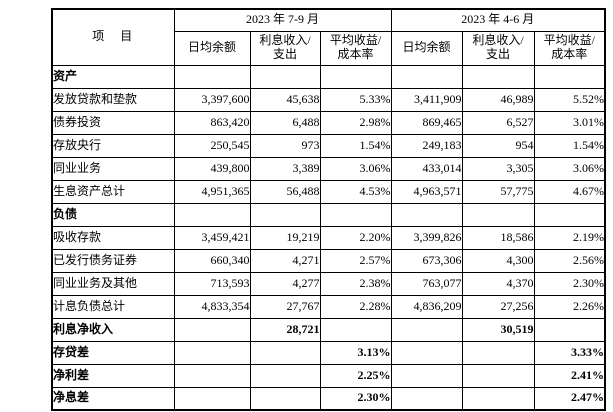  Describe the element at coordinates (569, 306) in the screenshot. I see `table-cell: 2.26%` at that location.